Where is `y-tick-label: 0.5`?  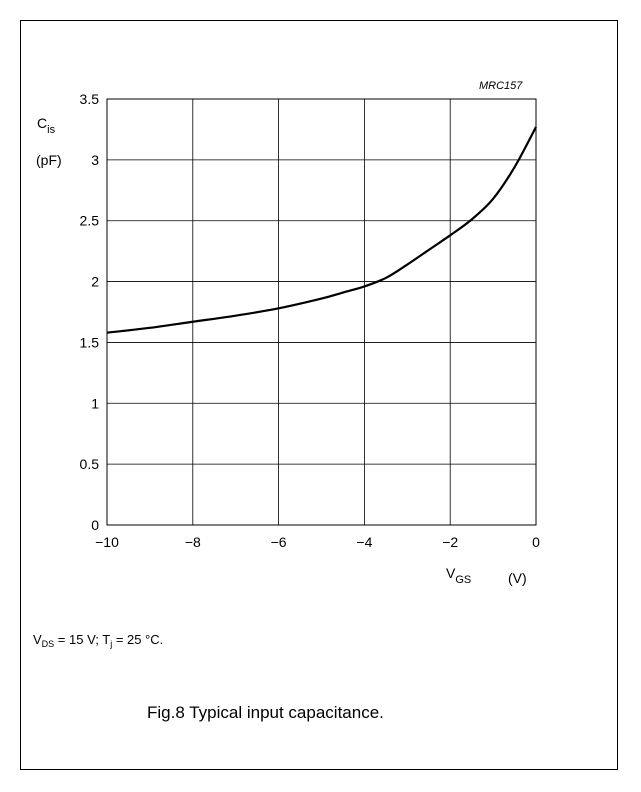
y-tick-label: 0.5 is located at coordinates (90, 464).